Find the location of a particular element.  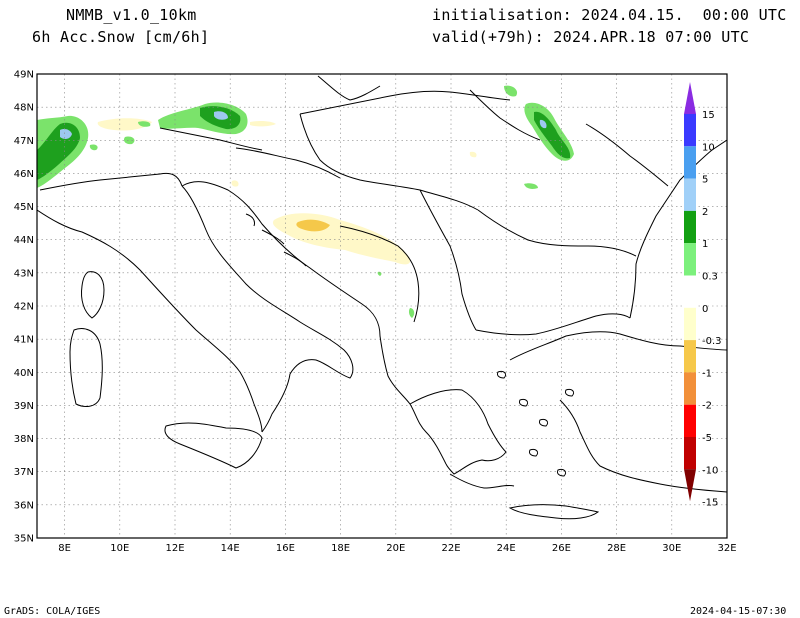

lat-tick-label: 36N is located at coordinates (24, 505).